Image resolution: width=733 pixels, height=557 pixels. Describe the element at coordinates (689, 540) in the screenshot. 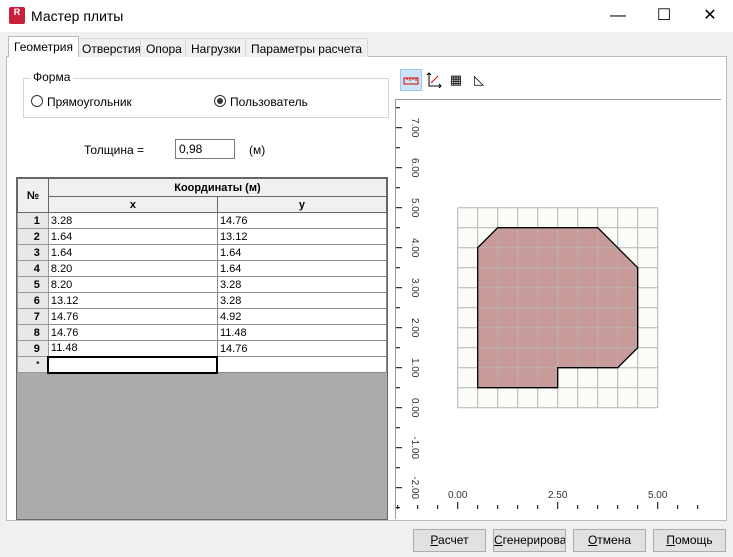

I see `help-button: Помощь` at that location.